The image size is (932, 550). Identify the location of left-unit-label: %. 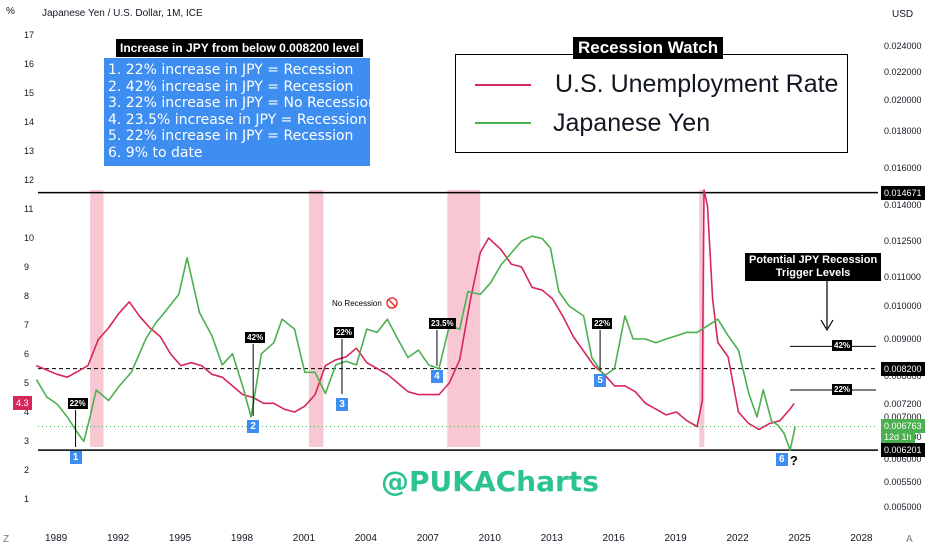
(10, 11).